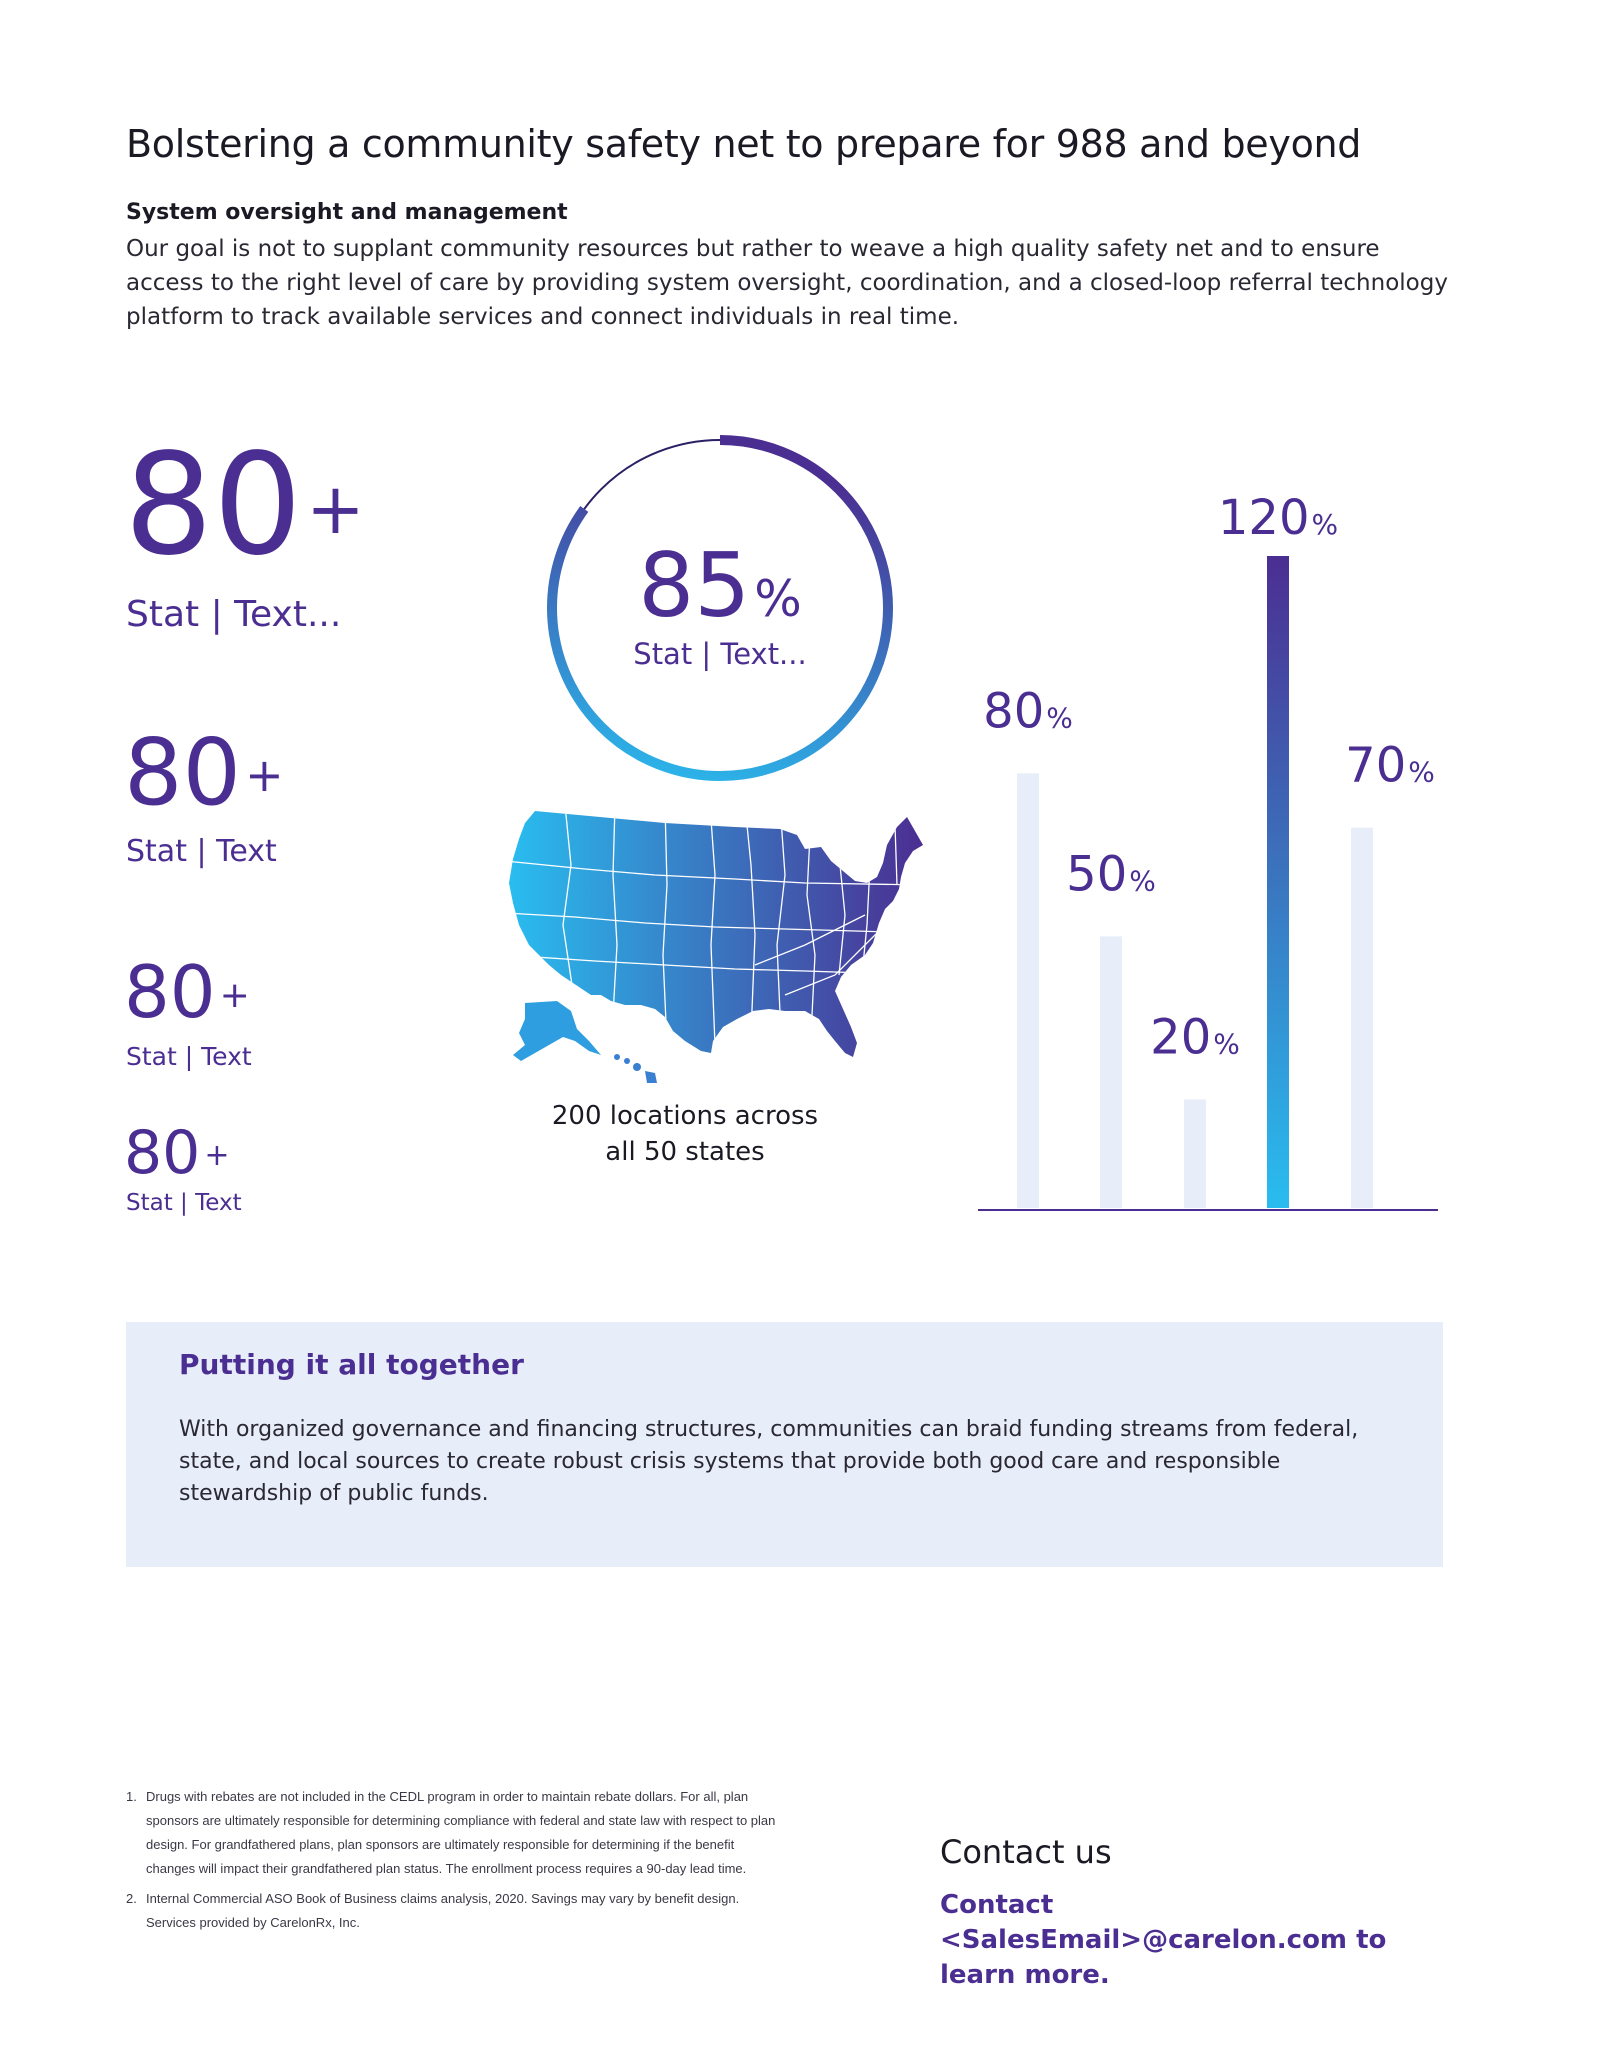  Describe the element at coordinates (1278, 518) in the screenshot. I see `bar-label-4: 120%` at that location.